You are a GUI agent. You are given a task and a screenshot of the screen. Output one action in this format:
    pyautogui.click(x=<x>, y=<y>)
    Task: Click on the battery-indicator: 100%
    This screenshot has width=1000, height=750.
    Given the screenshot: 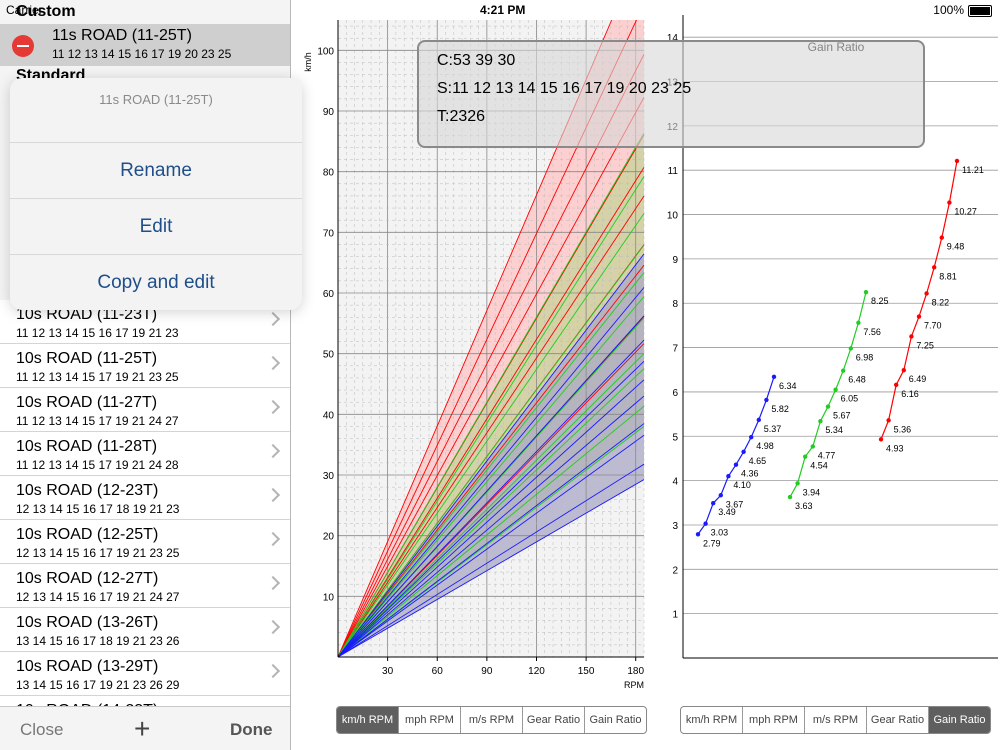 What is the action you would take?
    pyautogui.click(x=962, y=10)
    